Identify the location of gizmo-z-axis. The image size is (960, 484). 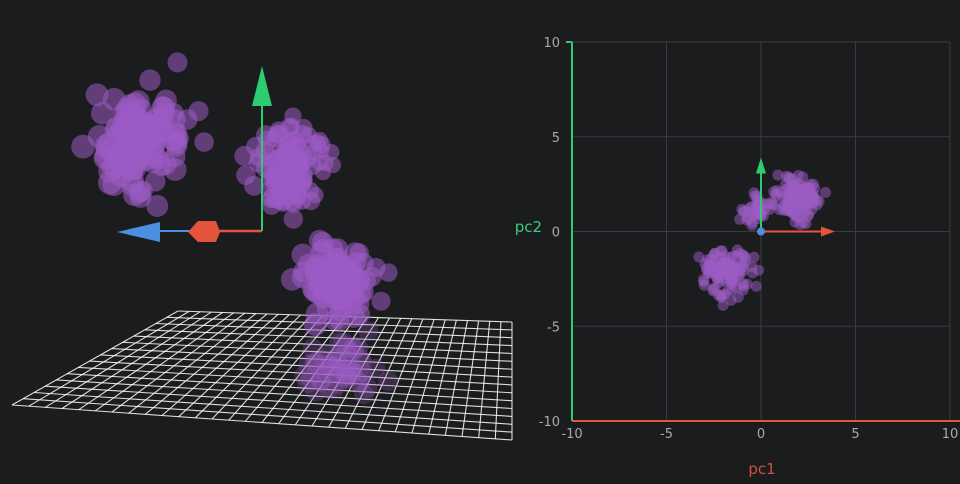
(761, 231).